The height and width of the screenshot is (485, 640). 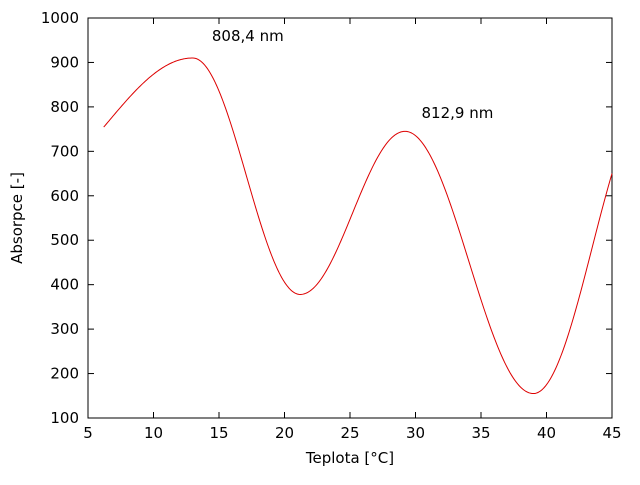 I want to click on y-tick-label: 100, so click(x=64, y=418).